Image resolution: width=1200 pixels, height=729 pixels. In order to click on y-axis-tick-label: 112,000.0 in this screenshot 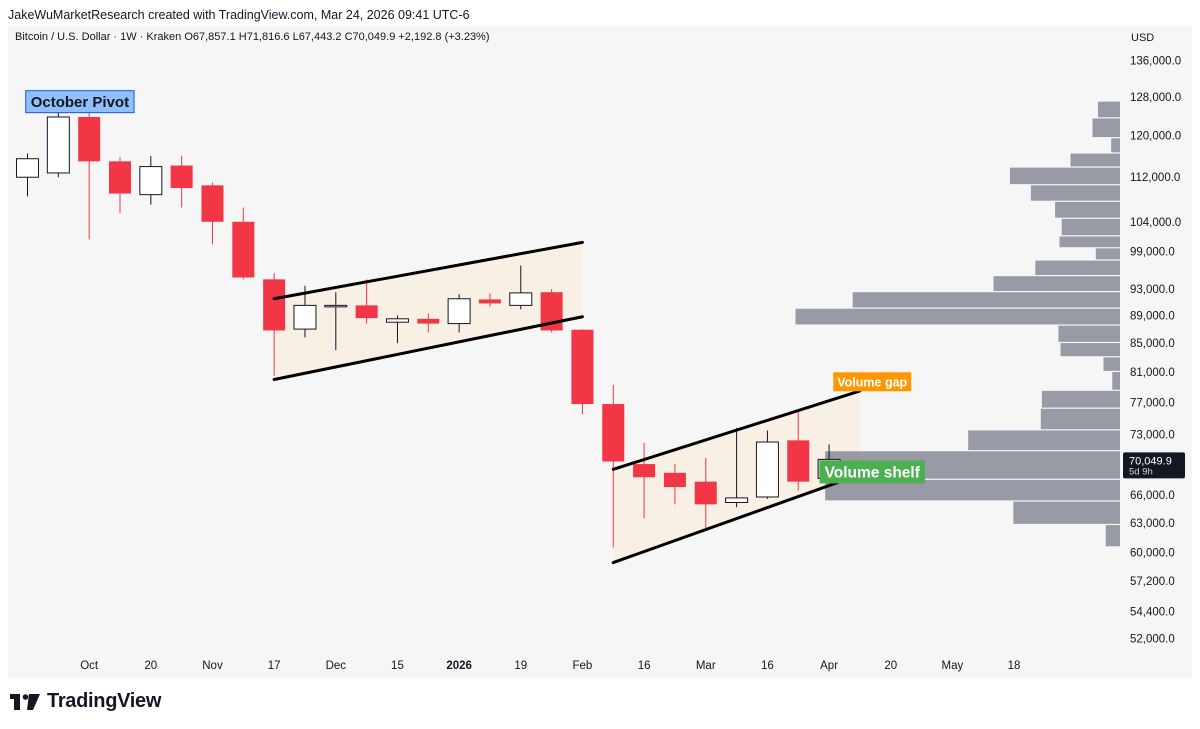, I will do `click(1155, 178)`.